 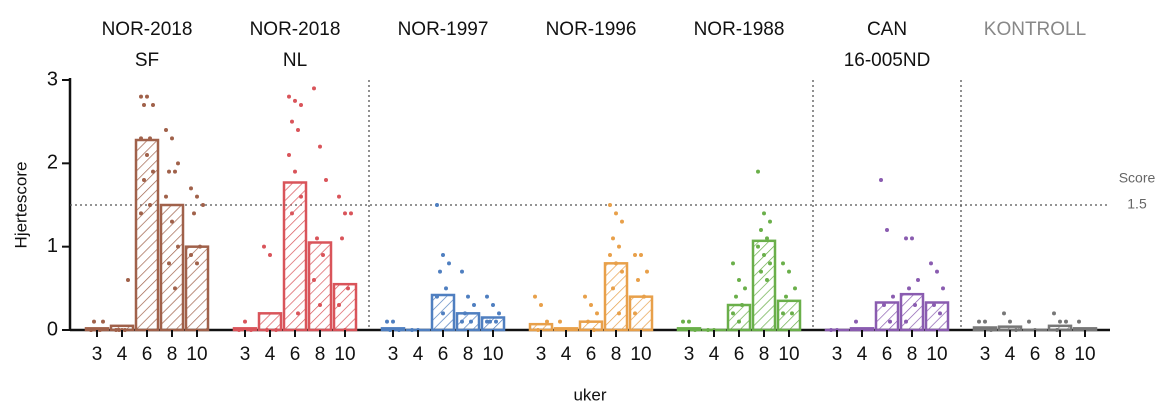 What do you see at coordinates (20, 205) in the screenshot?
I see `y-axis-label: Hjertescore` at bounding box center [20, 205].